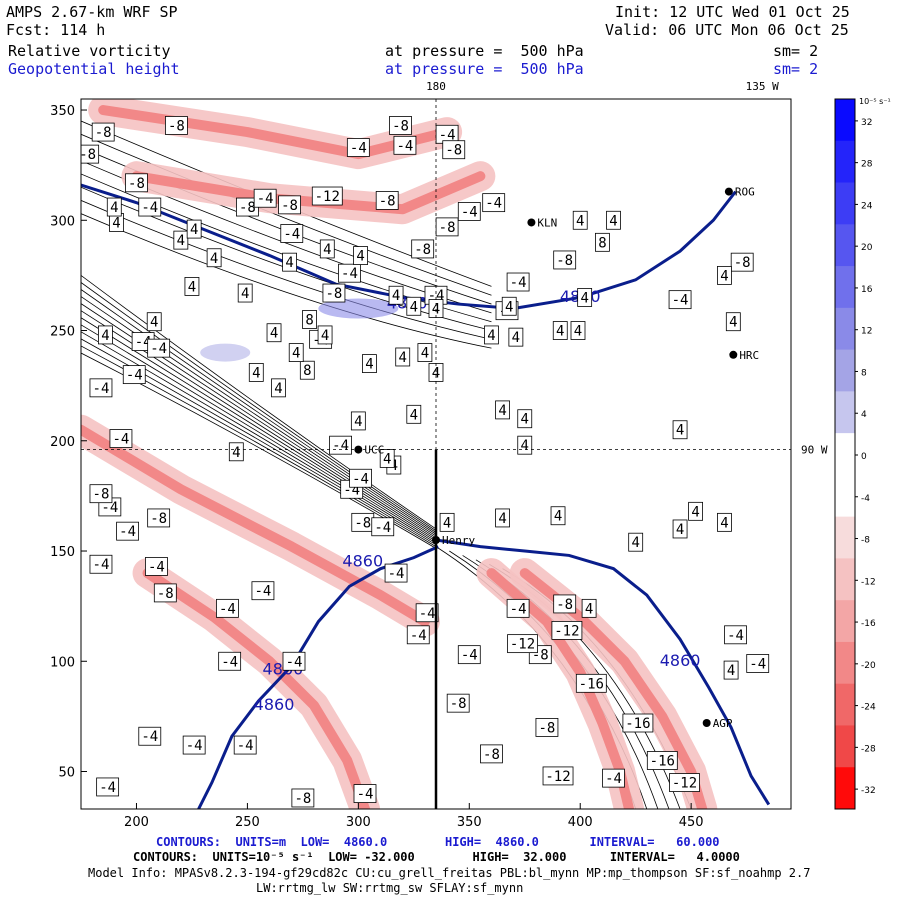 The image size is (900, 900). I want to click on colorbar-tick-label: 12, so click(866, 332).